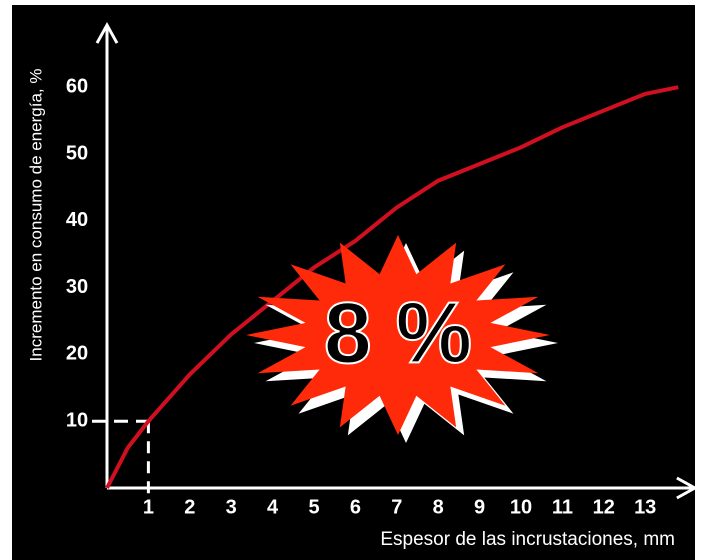 Image resolution: width=701 pixels, height=560 pixels. What do you see at coordinates (396, 507) in the screenshot?
I see `x-tick-label: 7` at bounding box center [396, 507].